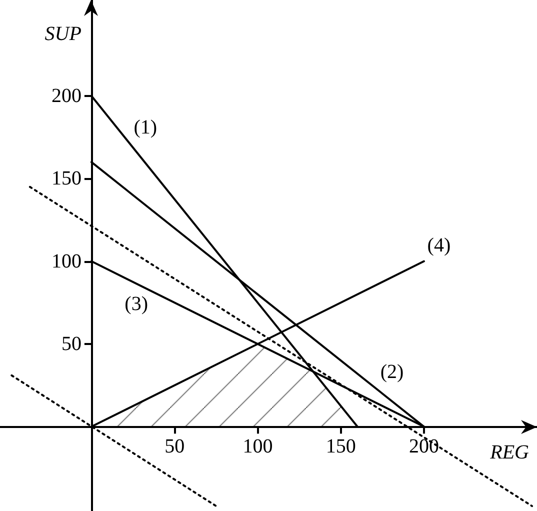 The width and height of the screenshot is (537, 511). I want to click on series-label: (2), so click(392, 371).